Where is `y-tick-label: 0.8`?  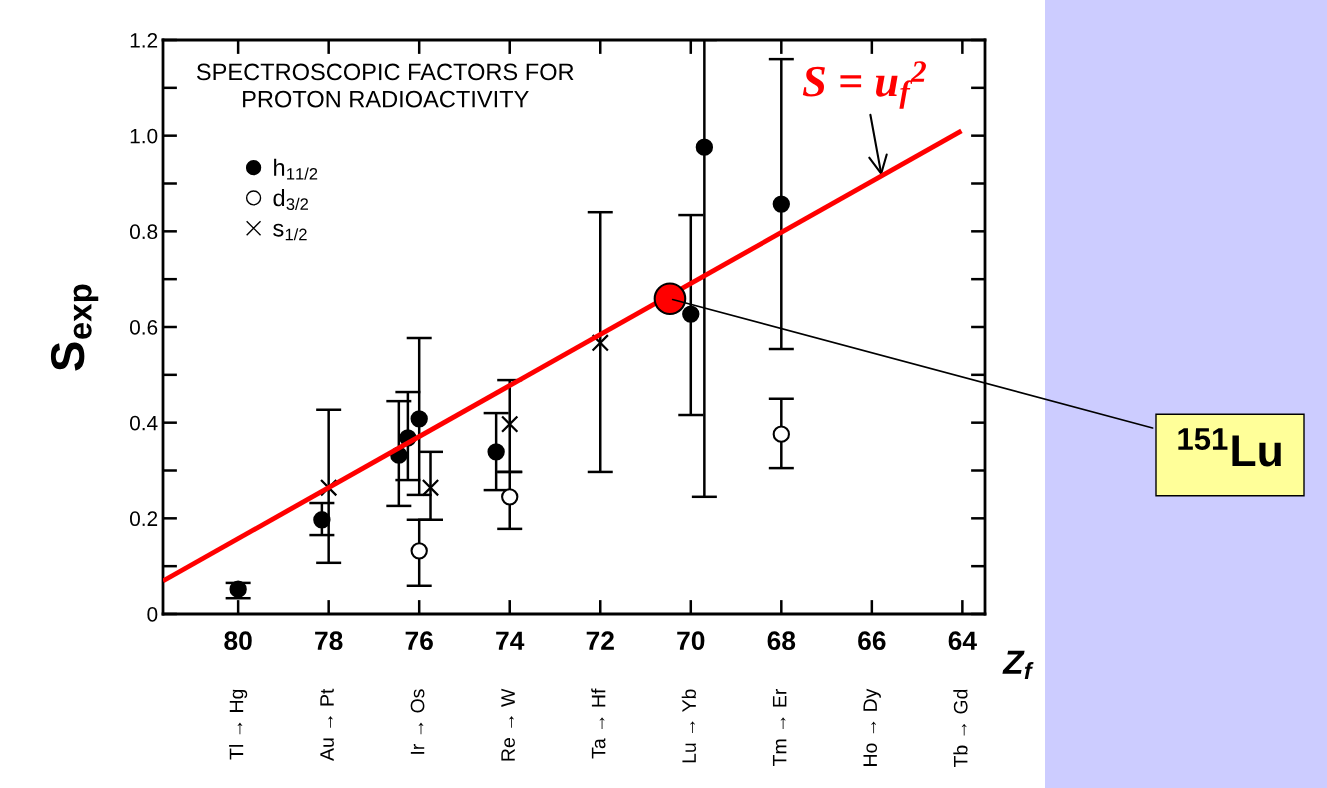
y-tick-label: 0.8 is located at coordinates (143, 232).